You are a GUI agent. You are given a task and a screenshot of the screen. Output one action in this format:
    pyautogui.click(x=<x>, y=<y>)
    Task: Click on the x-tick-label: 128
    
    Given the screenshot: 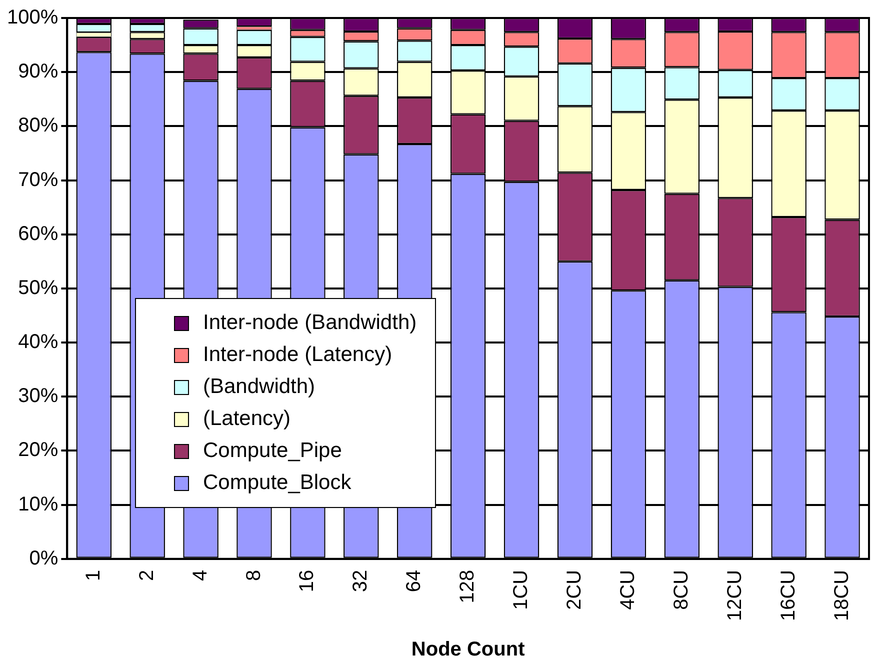 What is the action you would take?
    pyautogui.click(x=467, y=587)
    